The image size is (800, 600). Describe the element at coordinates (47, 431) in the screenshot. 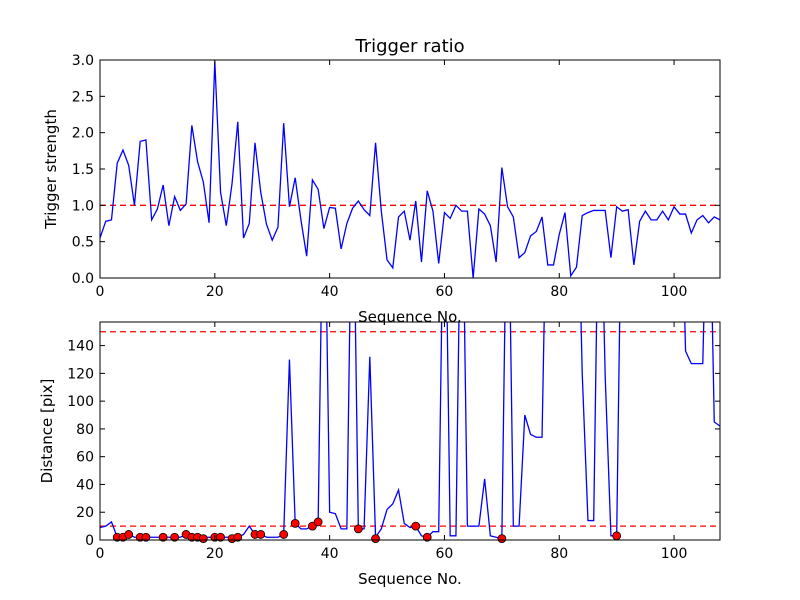

I see `y-axis-label: Distance [pix]` at that location.